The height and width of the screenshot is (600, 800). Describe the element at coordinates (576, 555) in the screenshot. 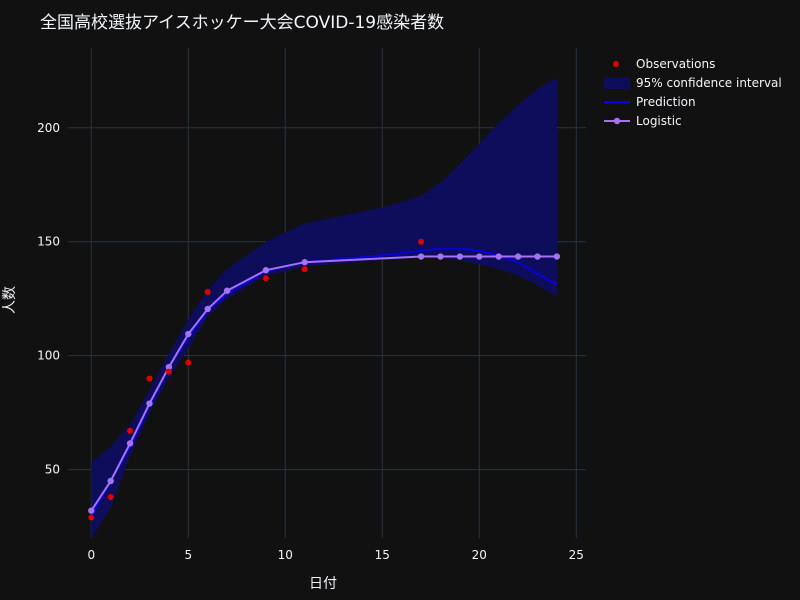

I see `x-tick-label: 25` at that location.